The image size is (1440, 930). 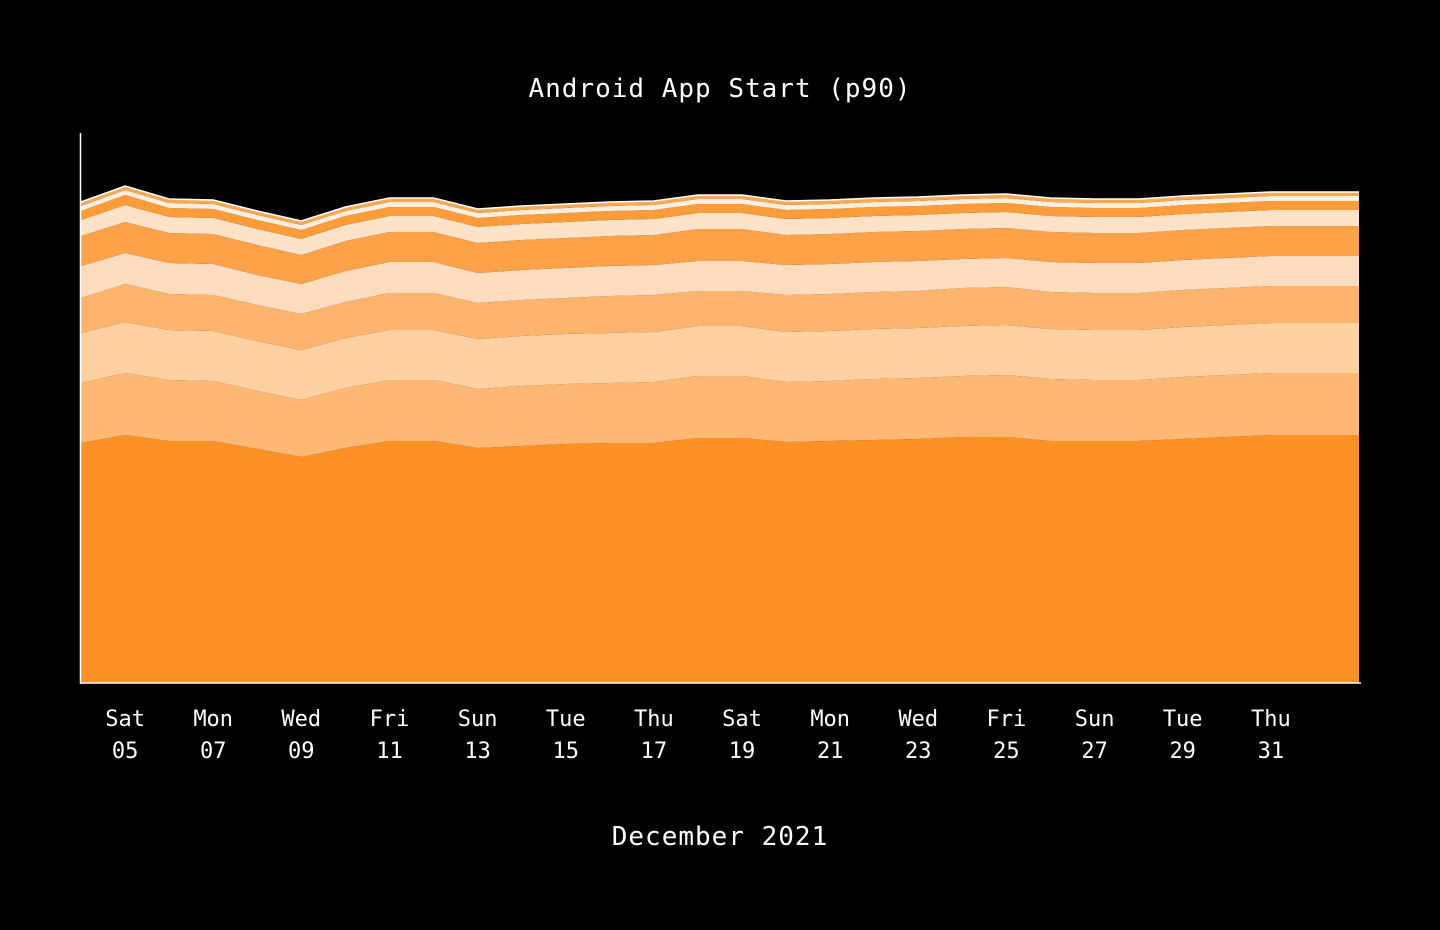 I want to click on x-tick-date-label: 21, so click(x=830, y=751).